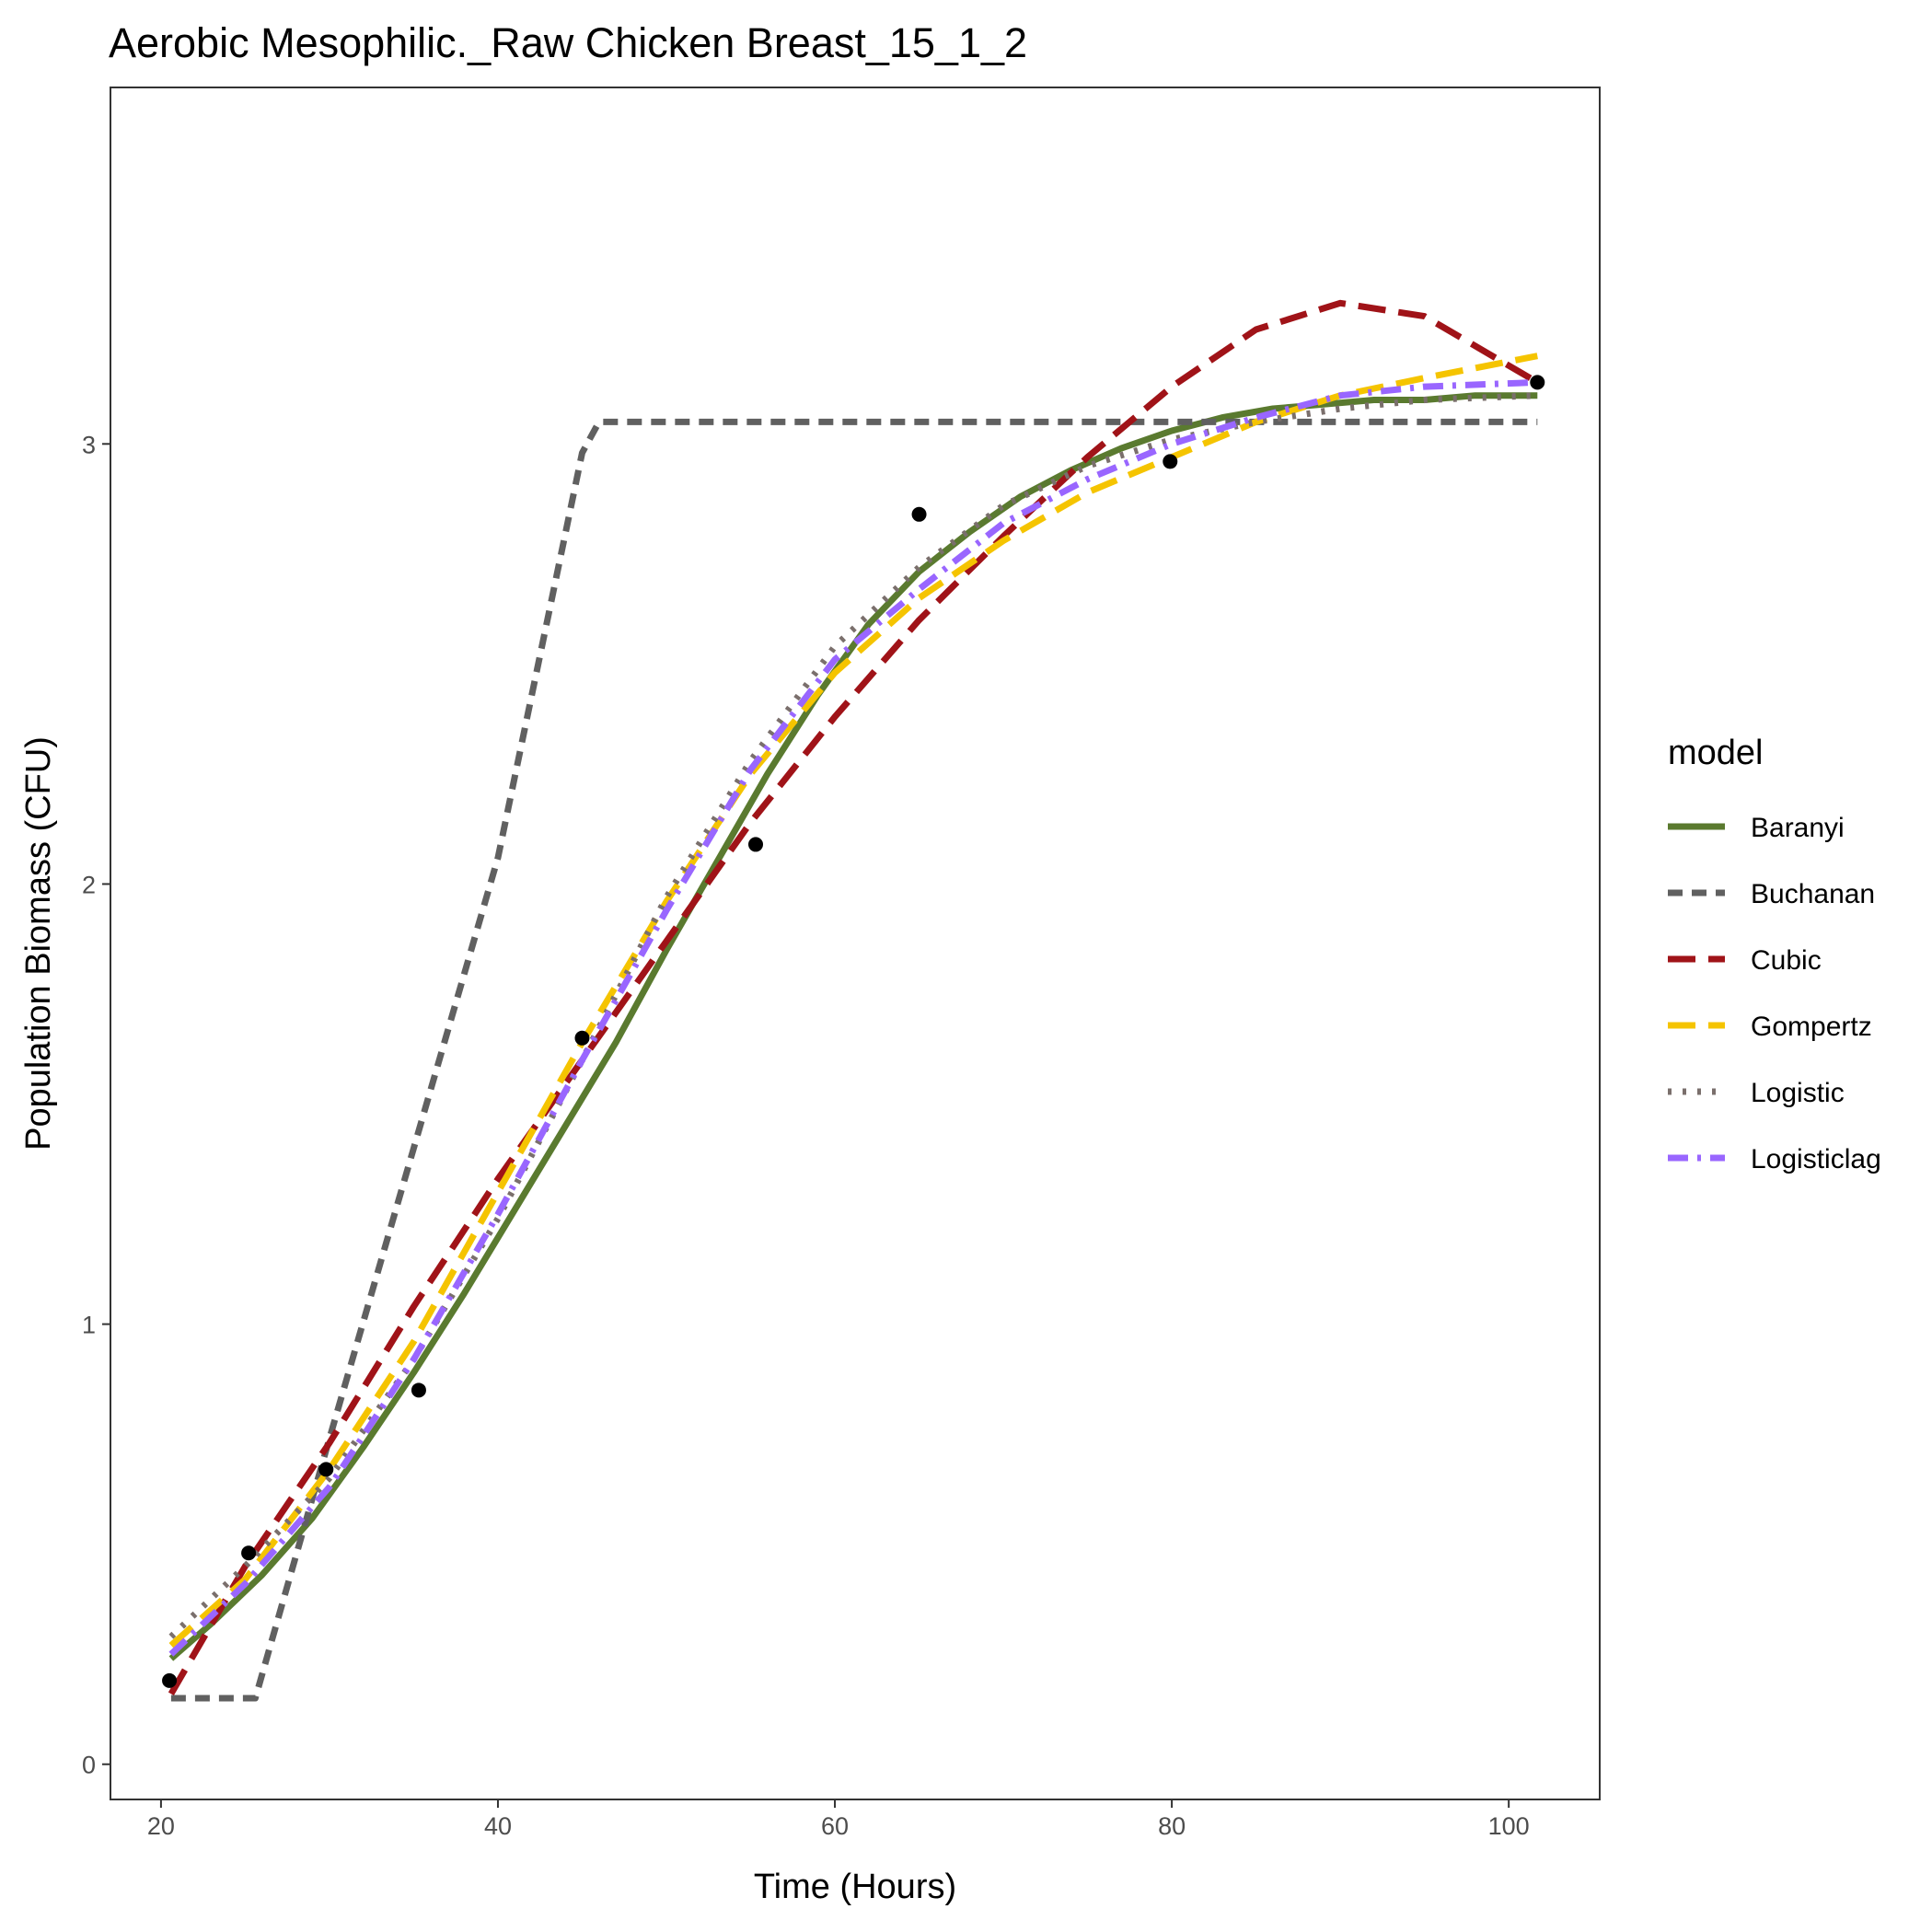 The width and height of the screenshot is (1932, 1932). What do you see at coordinates (89, 885) in the screenshot?
I see `y-tick-label: 2` at bounding box center [89, 885].